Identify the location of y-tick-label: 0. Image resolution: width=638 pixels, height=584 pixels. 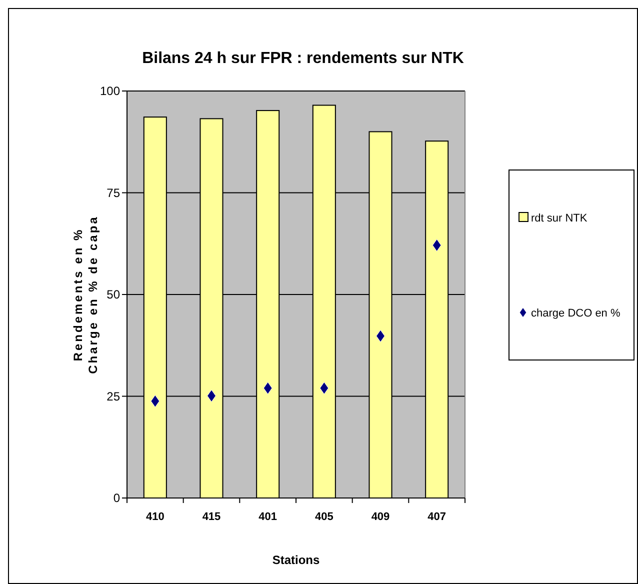
(116, 498).